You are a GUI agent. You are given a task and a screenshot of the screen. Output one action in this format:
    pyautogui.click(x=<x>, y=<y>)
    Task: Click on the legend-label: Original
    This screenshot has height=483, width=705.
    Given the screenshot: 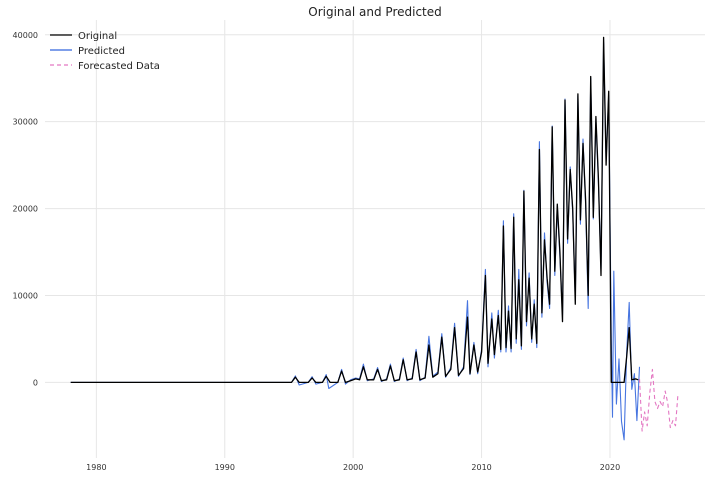 What is the action you would take?
    pyautogui.click(x=97, y=36)
    